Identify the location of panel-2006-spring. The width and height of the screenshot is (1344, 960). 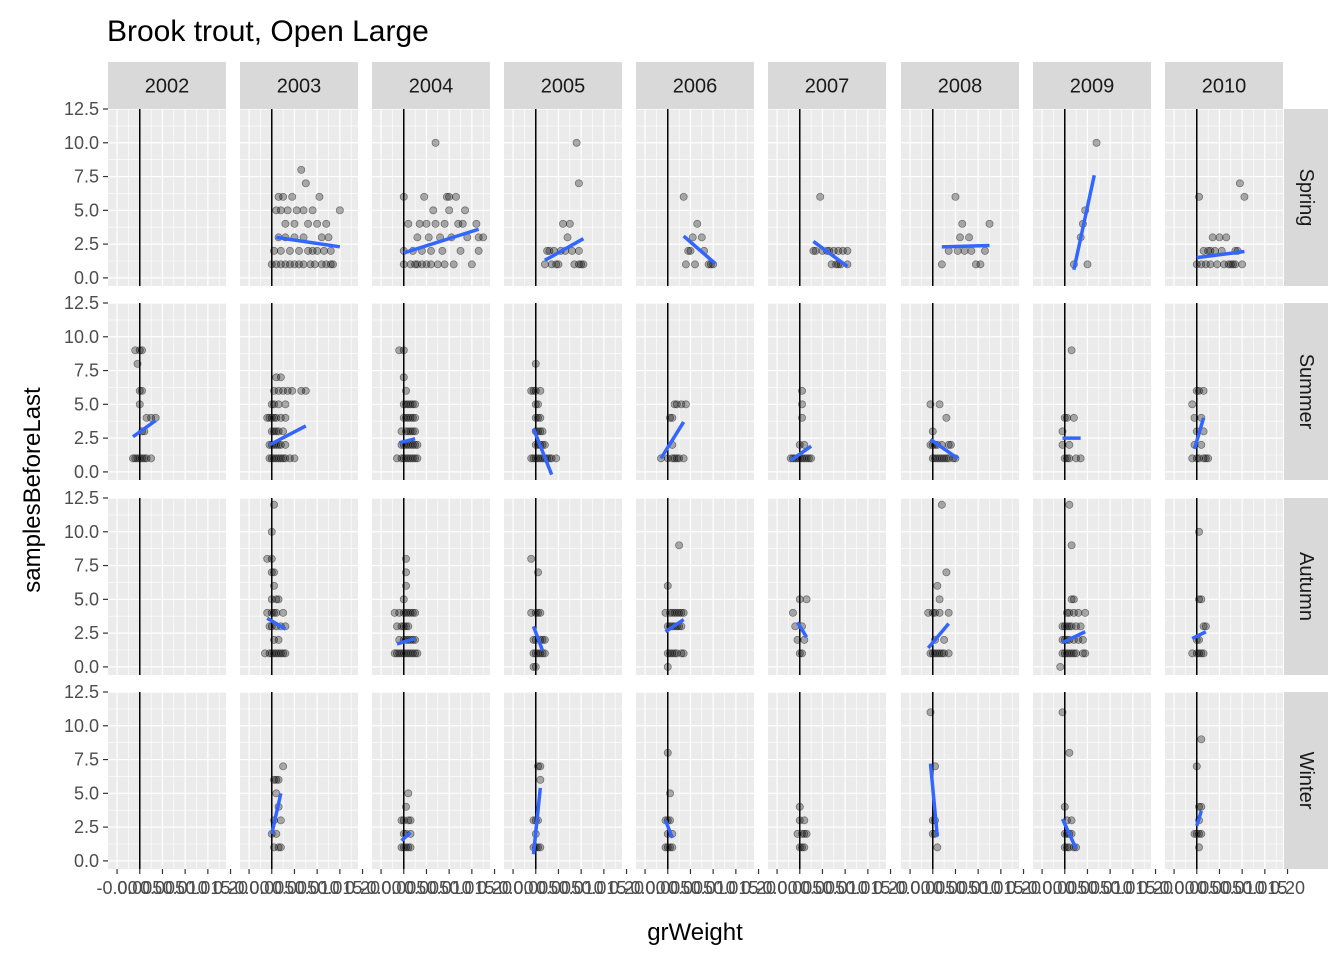
(698, 197).